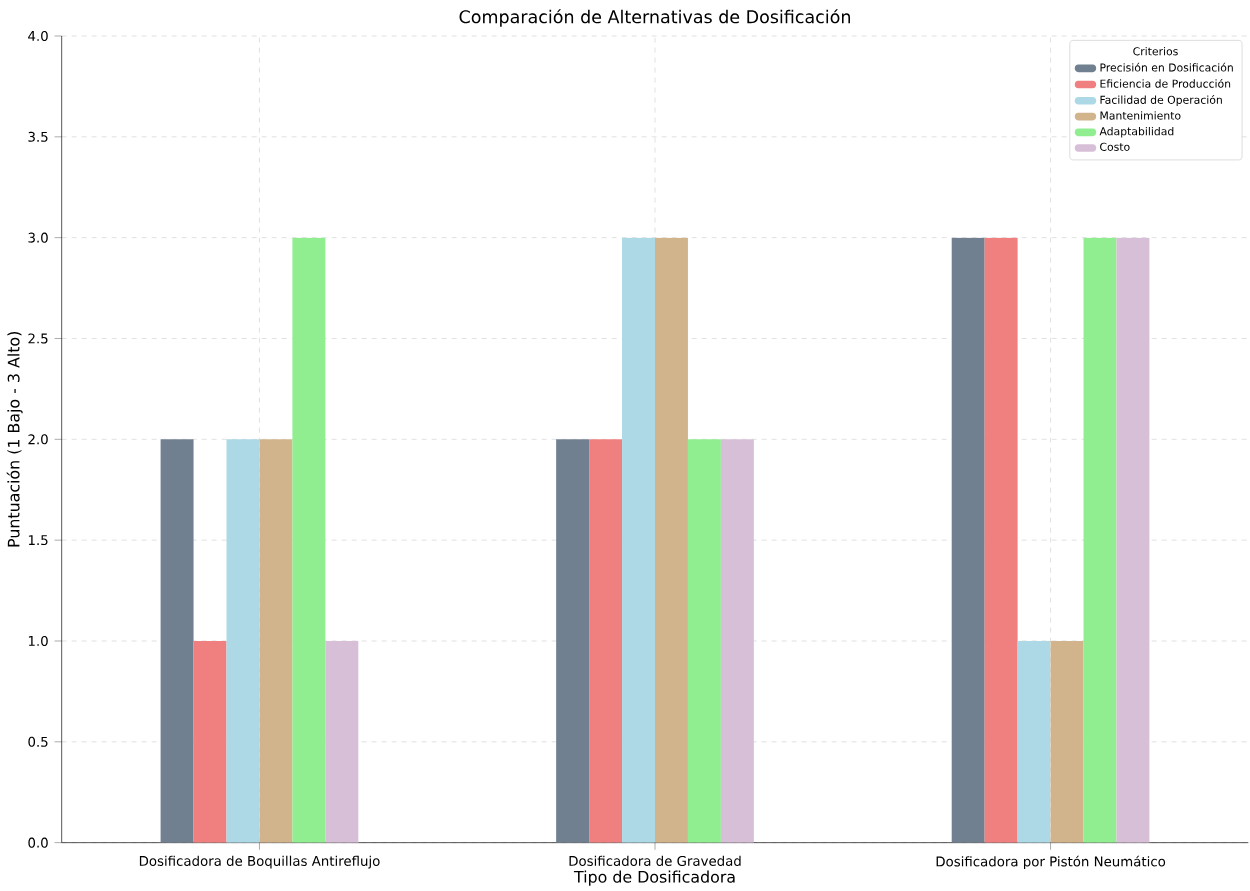  Describe the element at coordinates (14, 439) in the screenshot. I see `y-axis-title: Puntuación (1 Bajo - 3 Alto)` at that location.